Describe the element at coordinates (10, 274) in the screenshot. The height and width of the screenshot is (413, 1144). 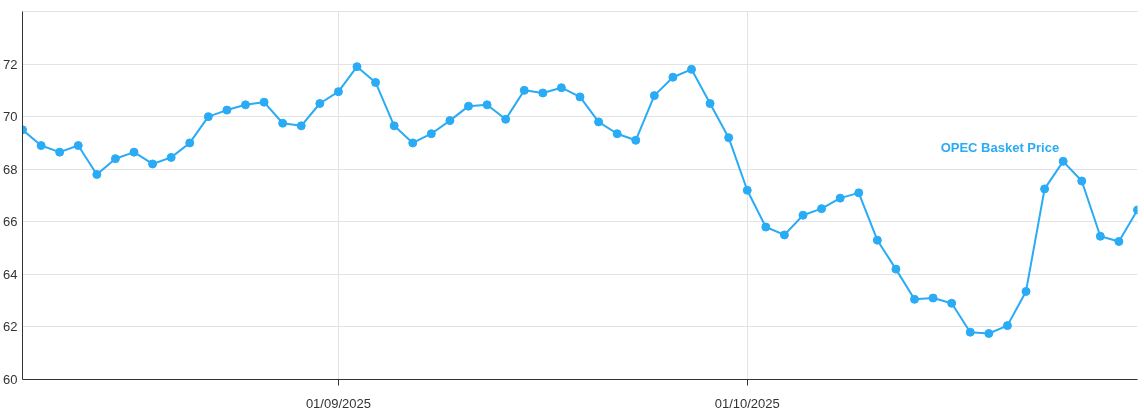
I see `y-tick-label: 64` at that location.